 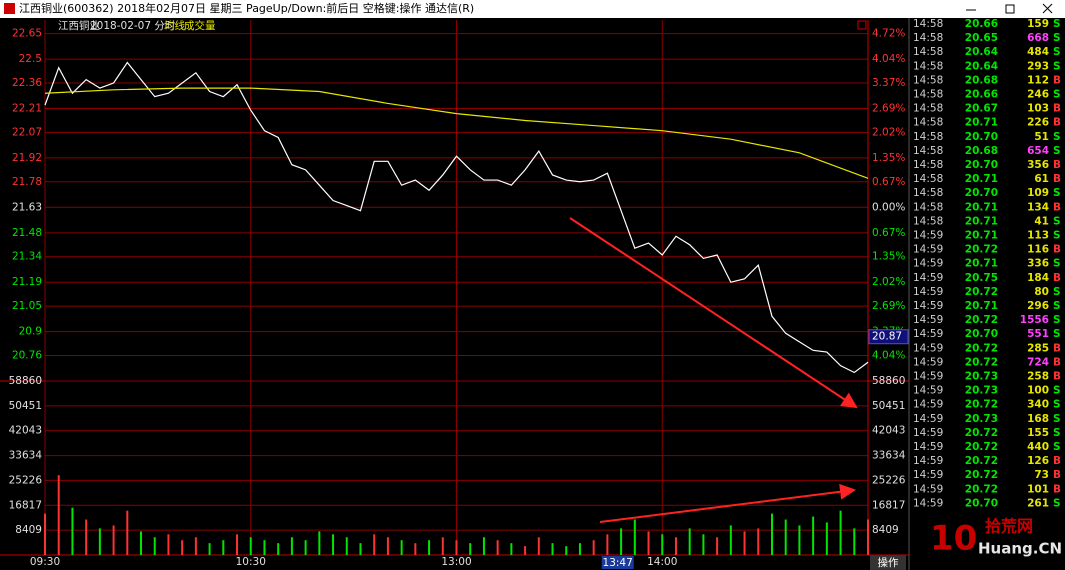 I want to click on action-button, so click(x=888, y=562).